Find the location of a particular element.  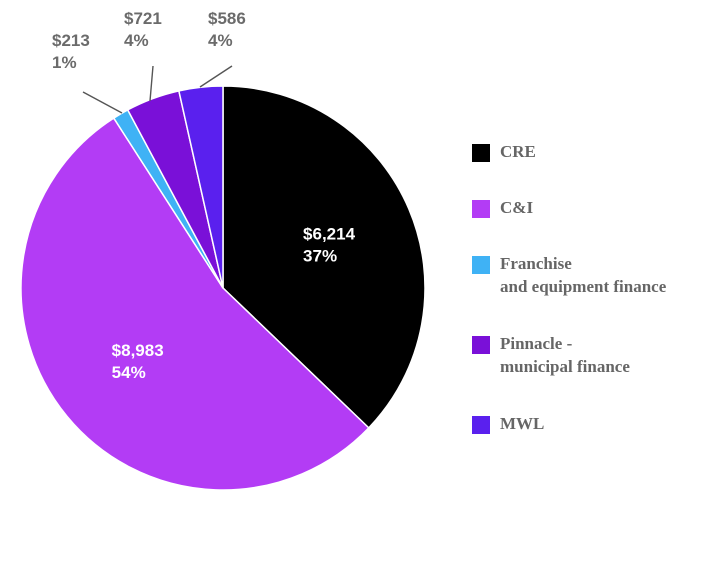

legend-label-line: MWL is located at coordinates (522, 423).